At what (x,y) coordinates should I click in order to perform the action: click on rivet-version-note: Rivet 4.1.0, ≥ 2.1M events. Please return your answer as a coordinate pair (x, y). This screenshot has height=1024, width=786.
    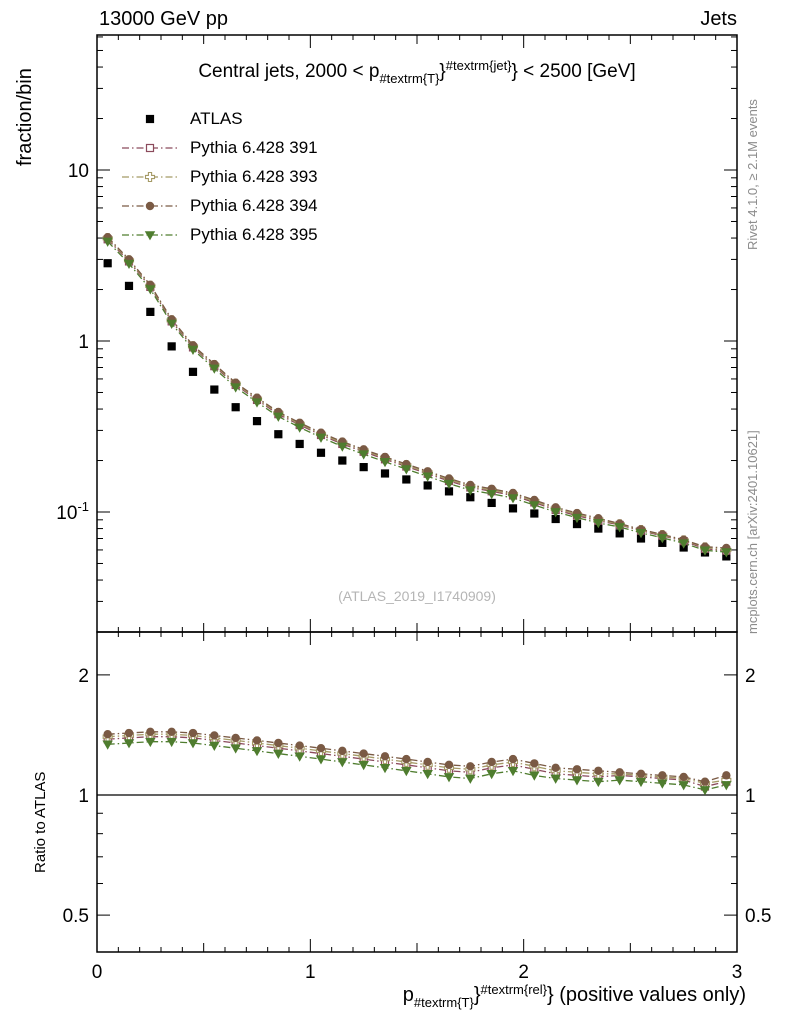
    Looking at the image, I should click on (752, 174).